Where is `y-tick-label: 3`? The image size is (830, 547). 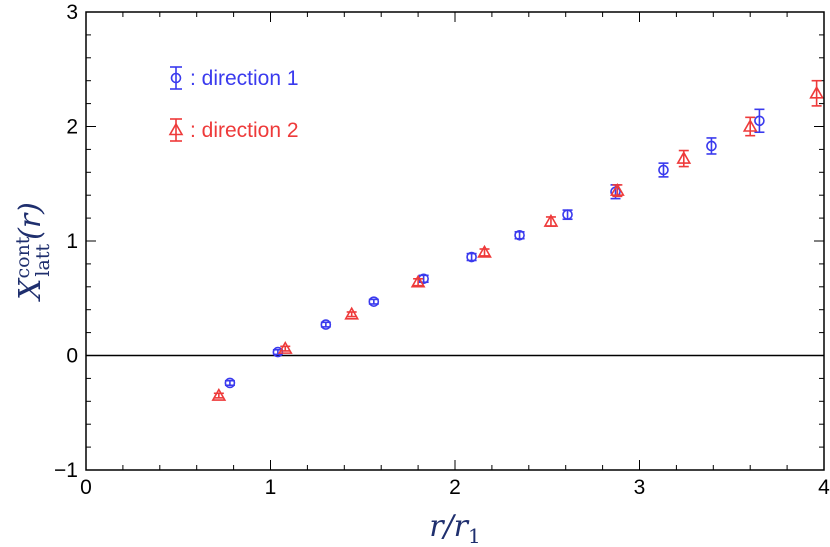 y-tick-label: 3 is located at coordinates (72, 12).